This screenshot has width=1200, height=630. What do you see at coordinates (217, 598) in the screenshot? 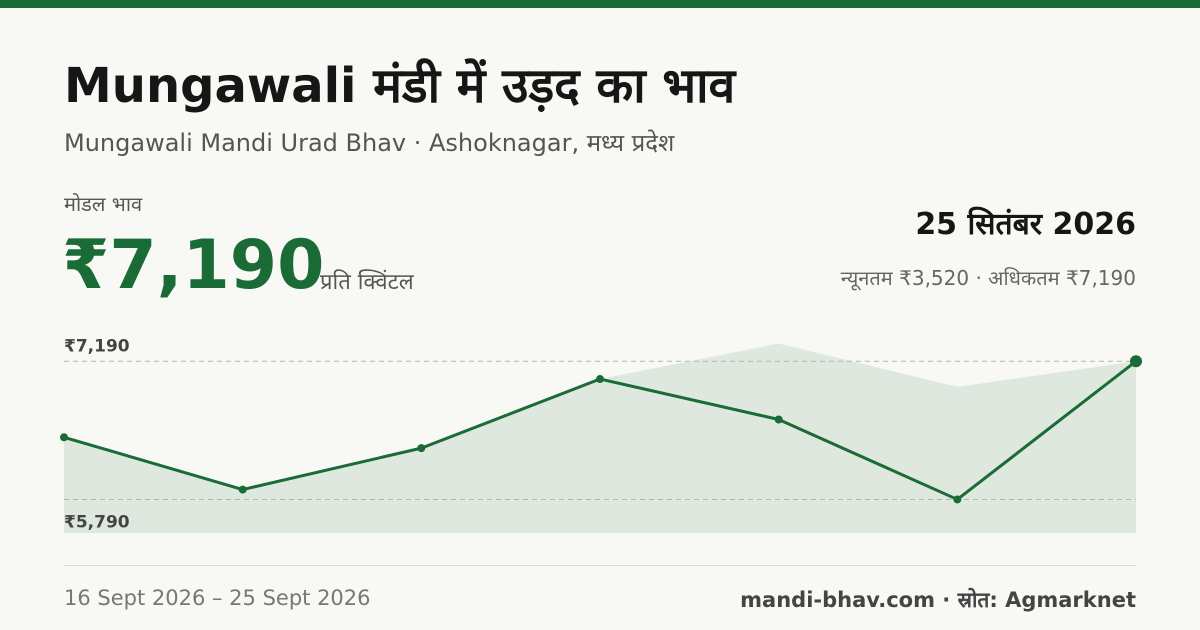
I see `date-range: 16 Sept 2026 – 25 Sept 2026` at bounding box center [217, 598].